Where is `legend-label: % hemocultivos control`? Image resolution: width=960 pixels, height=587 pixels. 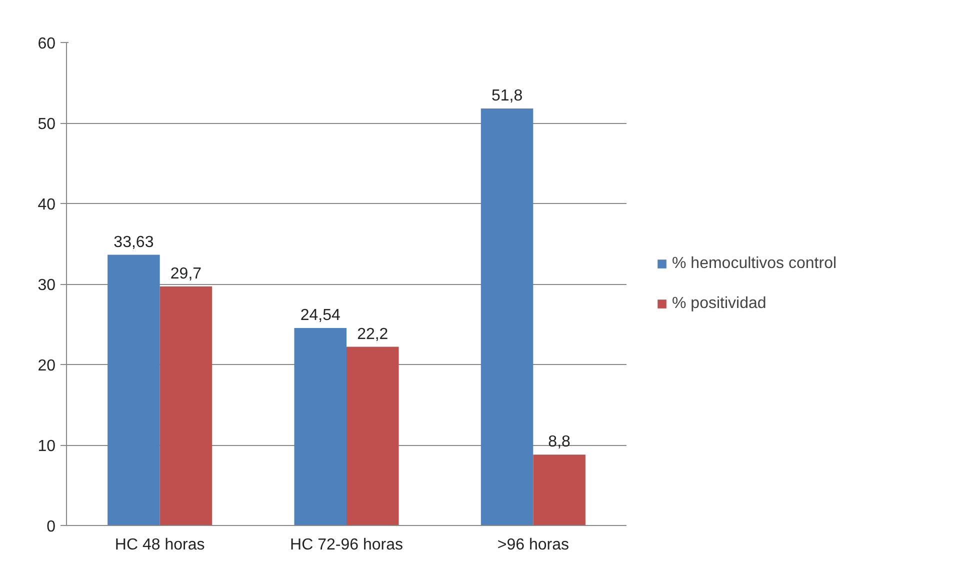
legend-label: % hemocultivos control is located at coordinates (754, 263).